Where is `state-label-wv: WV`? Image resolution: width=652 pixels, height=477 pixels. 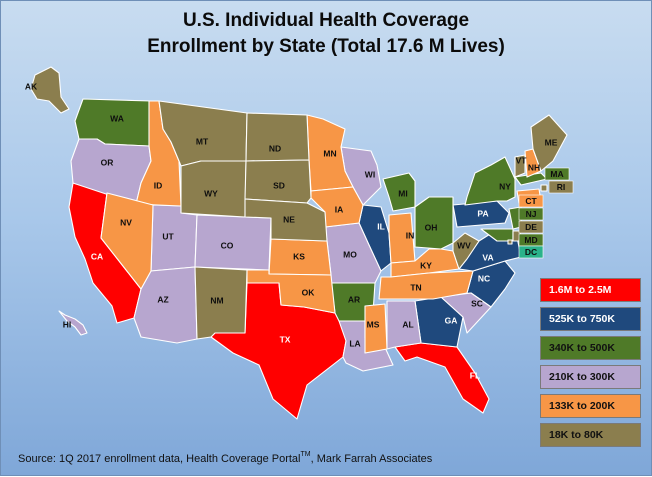 state-label-wv: WV is located at coordinates (464, 245).